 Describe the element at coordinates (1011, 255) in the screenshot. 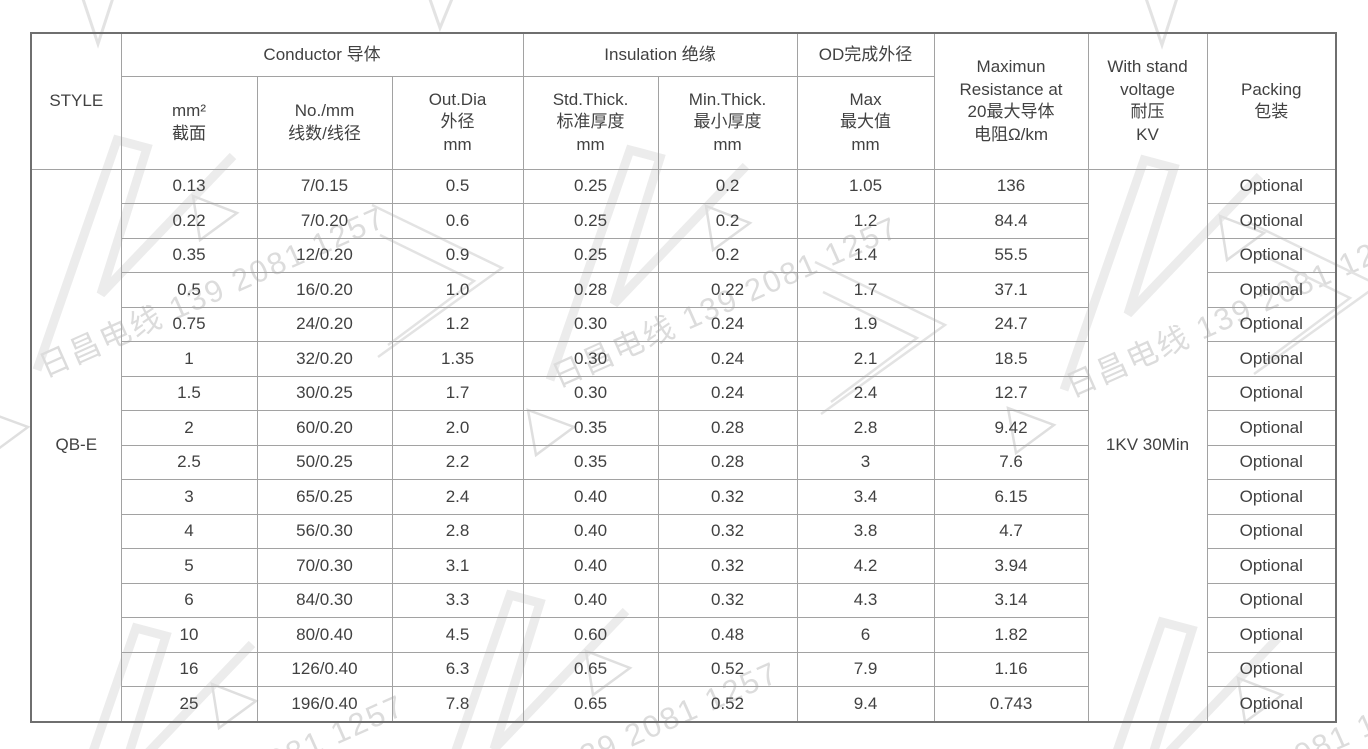

I see `cell: 55.5` at that location.